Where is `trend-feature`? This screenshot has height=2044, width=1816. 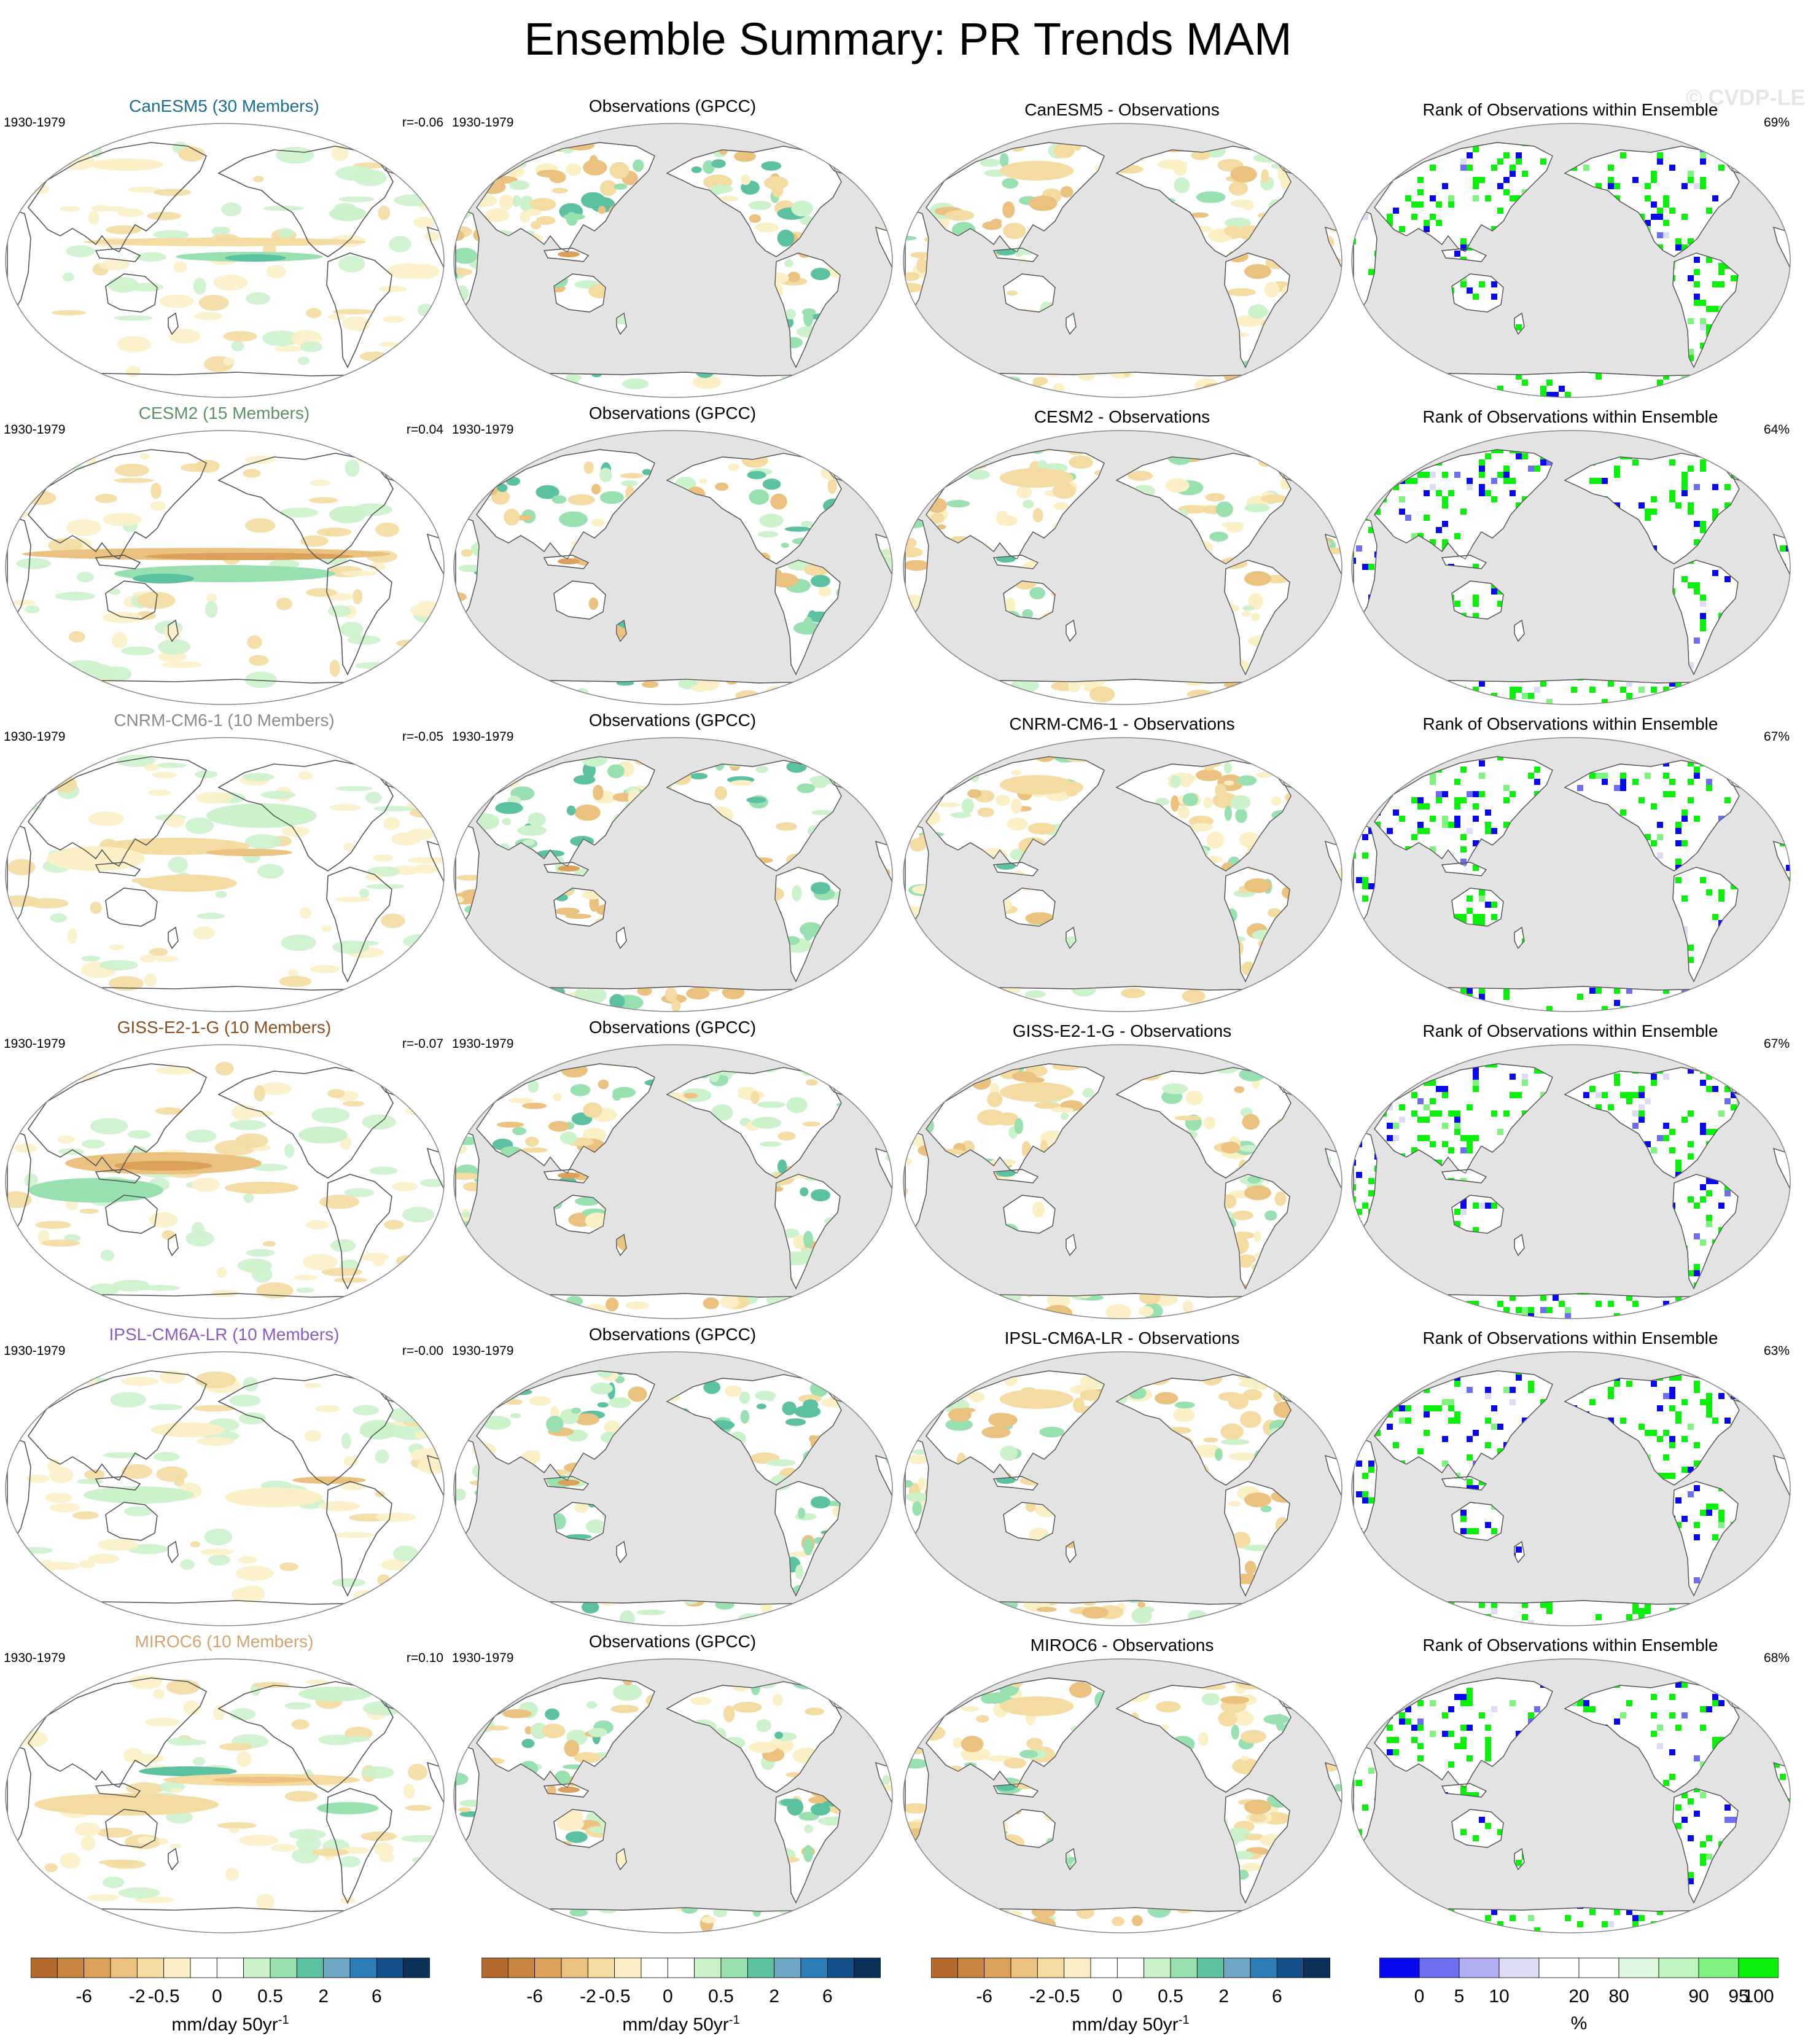 trend-feature is located at coordinates (255, 258).